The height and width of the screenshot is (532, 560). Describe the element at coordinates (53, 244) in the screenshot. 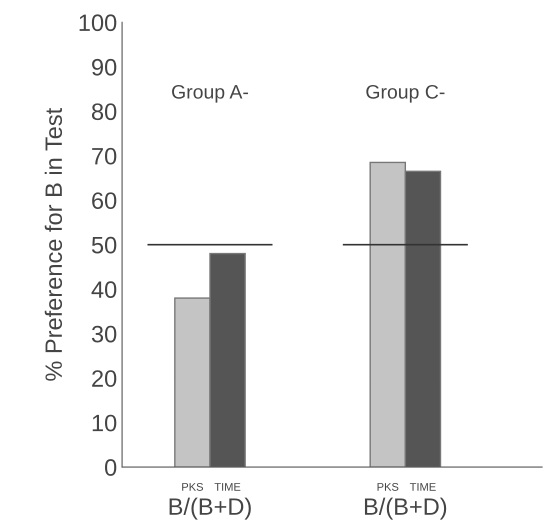

I see `y-axis-title: % Preference for B in Test` at that location.